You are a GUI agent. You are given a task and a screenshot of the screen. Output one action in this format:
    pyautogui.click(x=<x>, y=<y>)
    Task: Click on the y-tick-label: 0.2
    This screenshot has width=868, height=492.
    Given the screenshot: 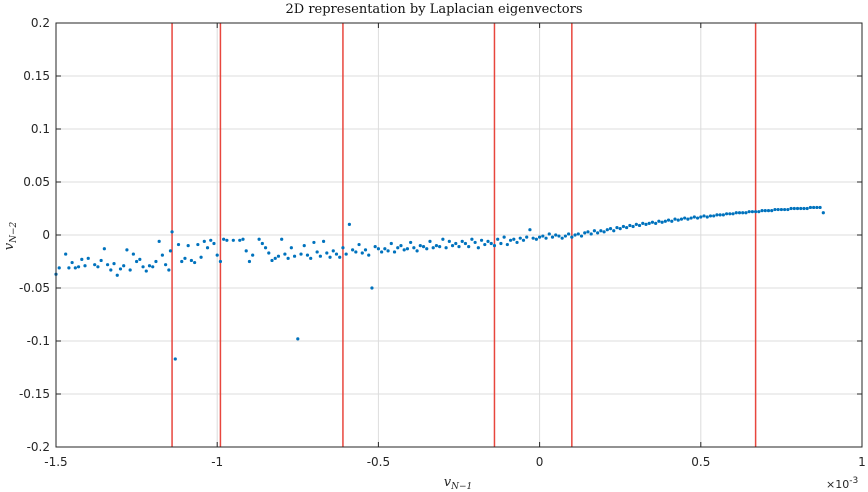 What is the action you would take?
    pyautogui.click(x=40, y=23)
    